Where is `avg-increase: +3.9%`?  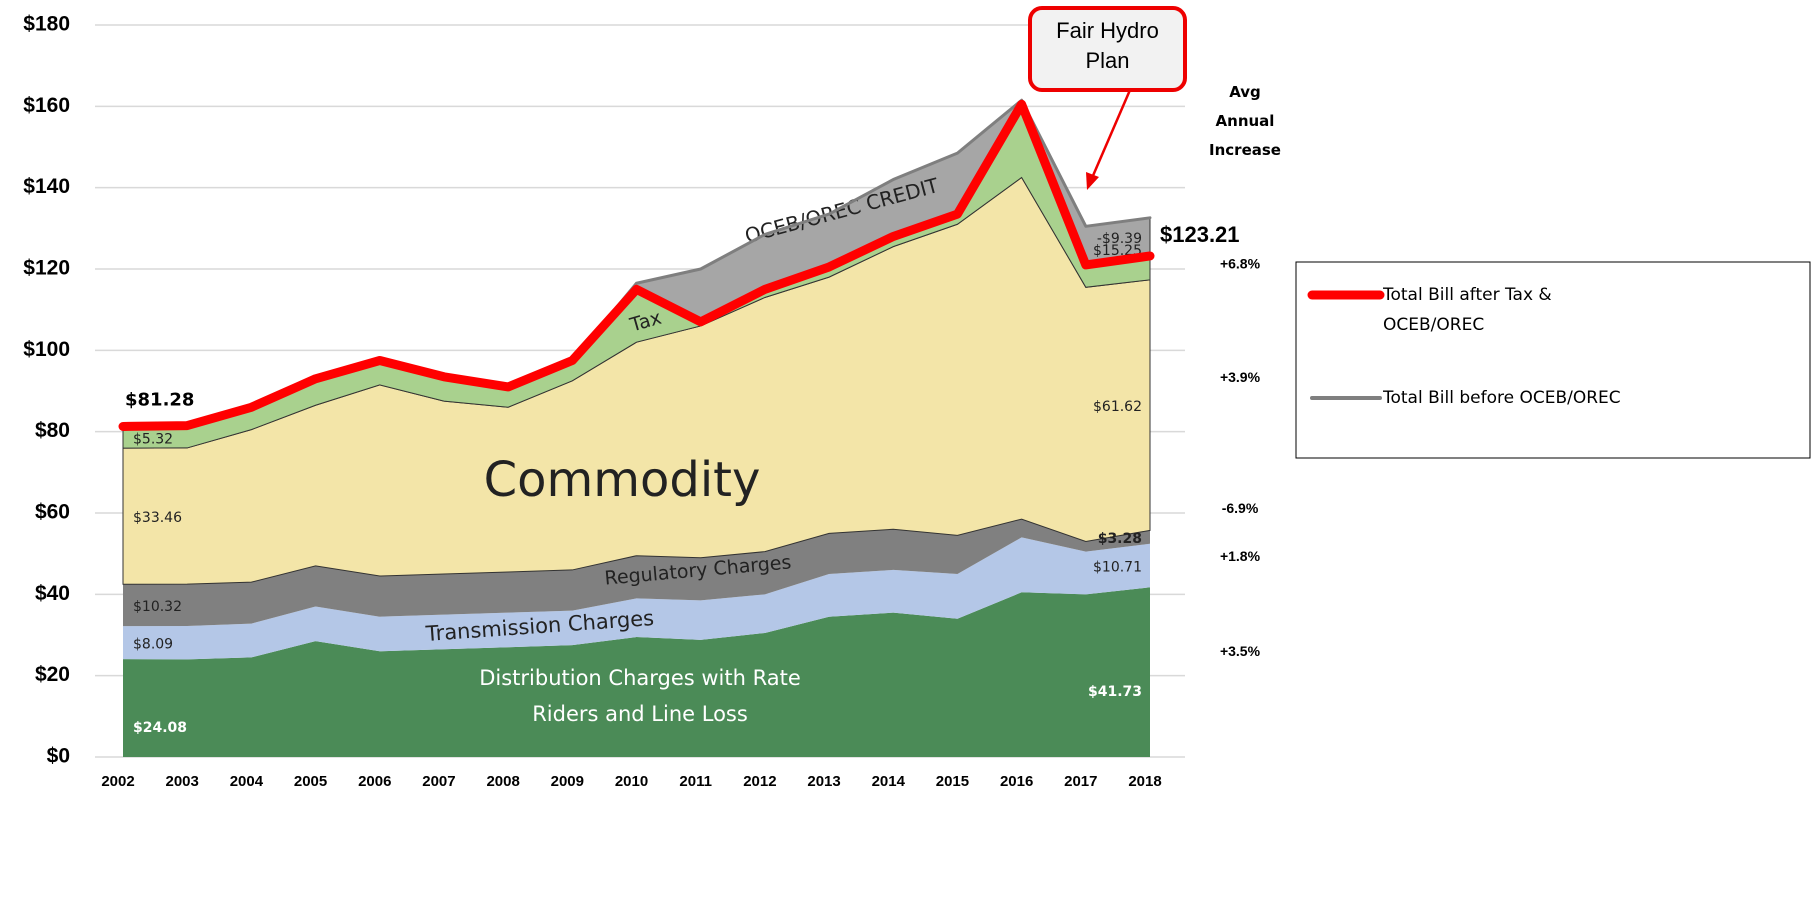 avg-increase: +3.9% is located at coordinates (1240, 377).